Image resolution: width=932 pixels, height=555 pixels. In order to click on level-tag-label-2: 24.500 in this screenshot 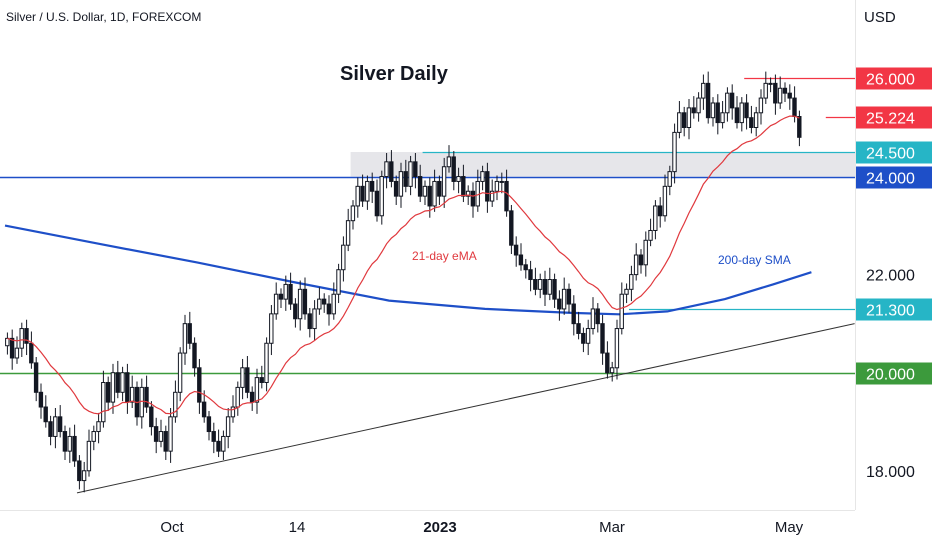, I will do `click(890, 154)`.